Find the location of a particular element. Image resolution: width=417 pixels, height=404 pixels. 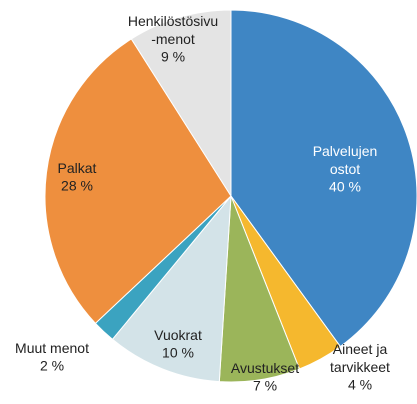

slice-label: Henkilöstösivu -menot is located at coordinates (173, 30).